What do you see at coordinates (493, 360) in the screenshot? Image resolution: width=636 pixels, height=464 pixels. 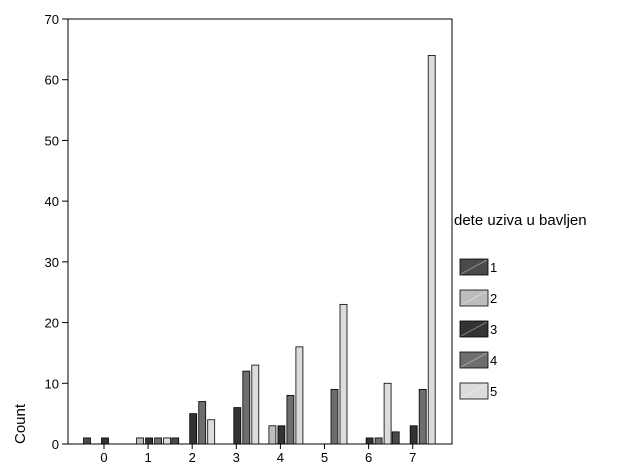 I see `legend-label: 4` at bounding box center [493, 360].